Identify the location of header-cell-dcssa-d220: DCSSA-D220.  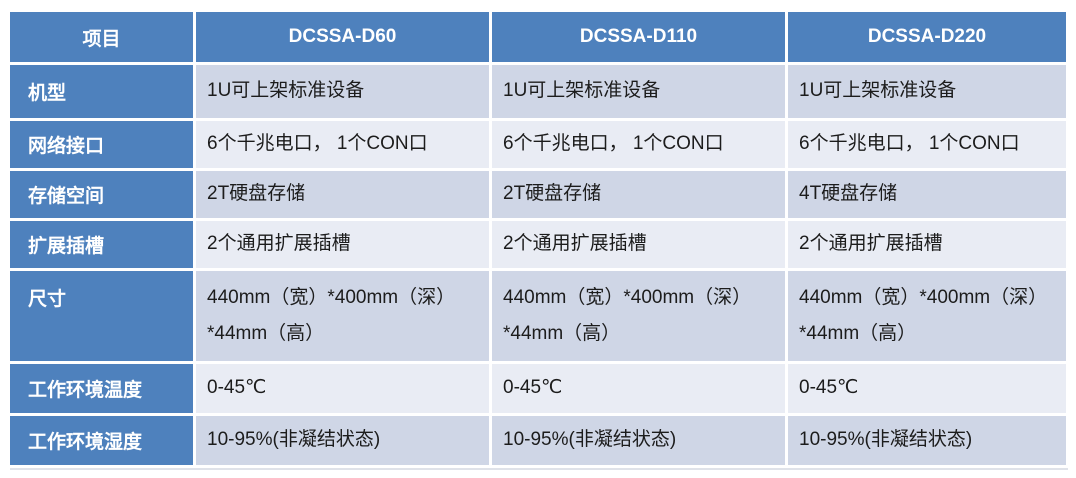
(927, 37).